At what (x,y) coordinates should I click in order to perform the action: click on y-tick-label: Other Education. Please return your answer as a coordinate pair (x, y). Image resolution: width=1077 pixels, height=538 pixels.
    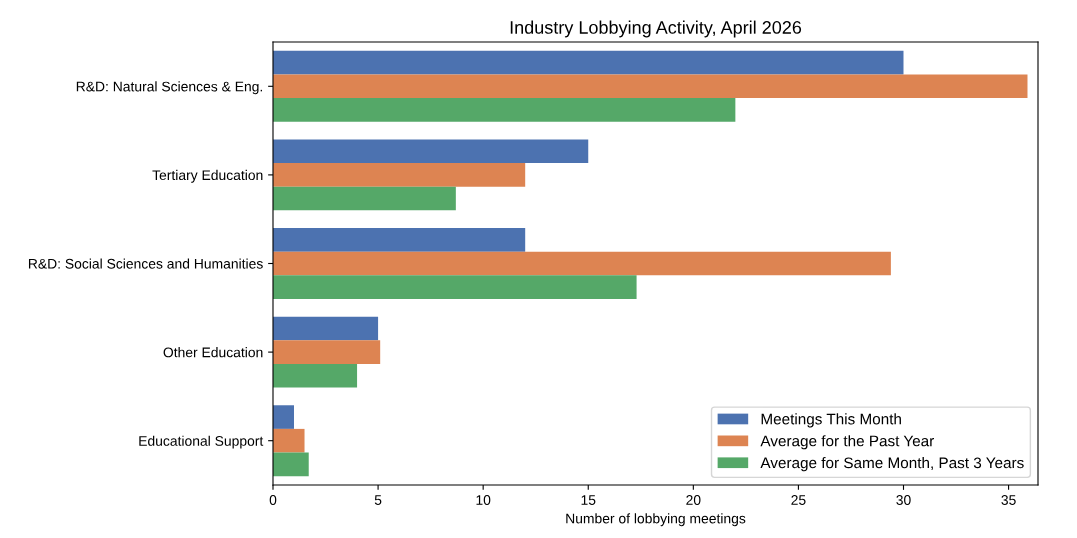
    Looking at the image, I should click on (213, 352).